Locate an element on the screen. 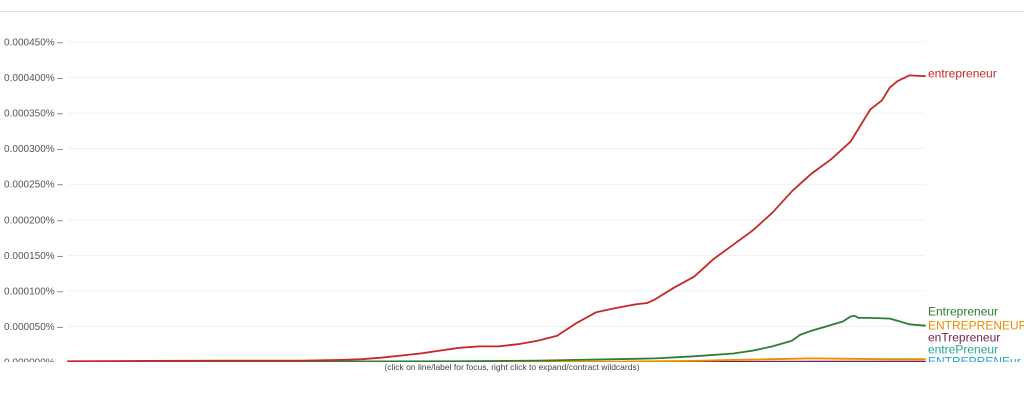  y-tick-label: 0.000150% – is located at coordinates (33, 256).